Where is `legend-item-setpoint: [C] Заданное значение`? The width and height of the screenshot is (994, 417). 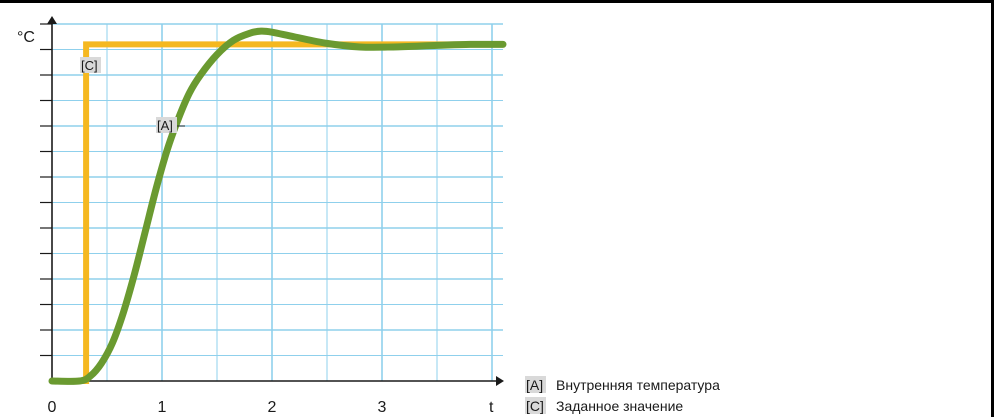
legend-item-setpoint: [C] Заданное значение is located at coordinates (604, 405).